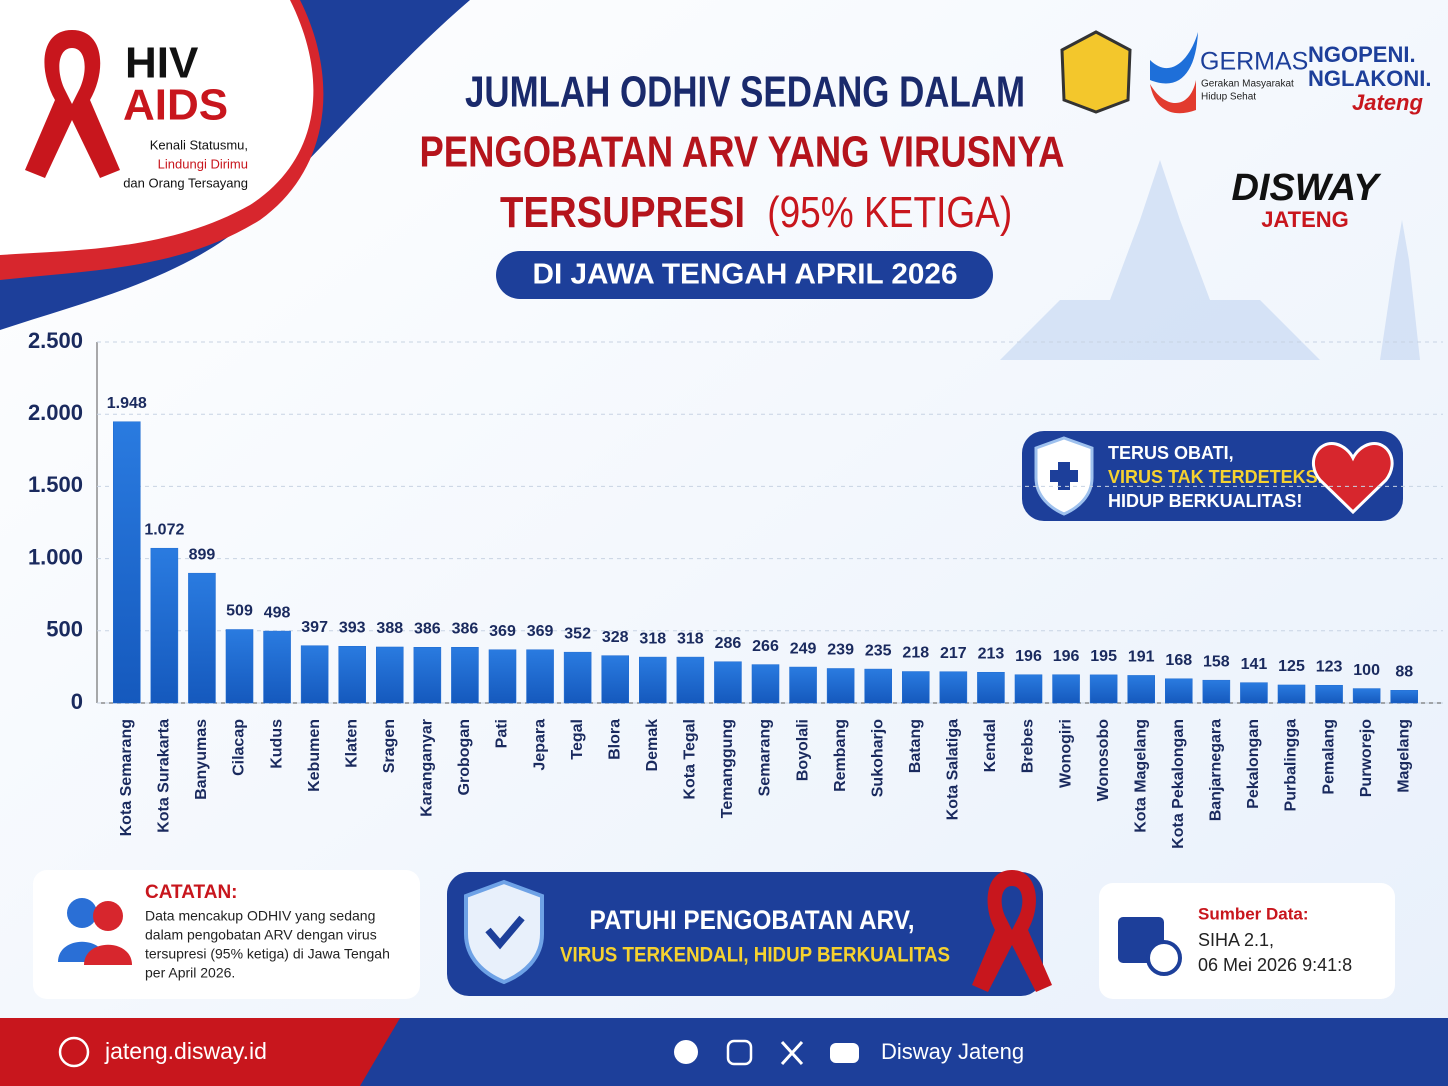 Image resolution: width=1448 pixels, height=1086 pixels. I want to click on x-tick-label: Kota Salatiga, so click(953, 769).